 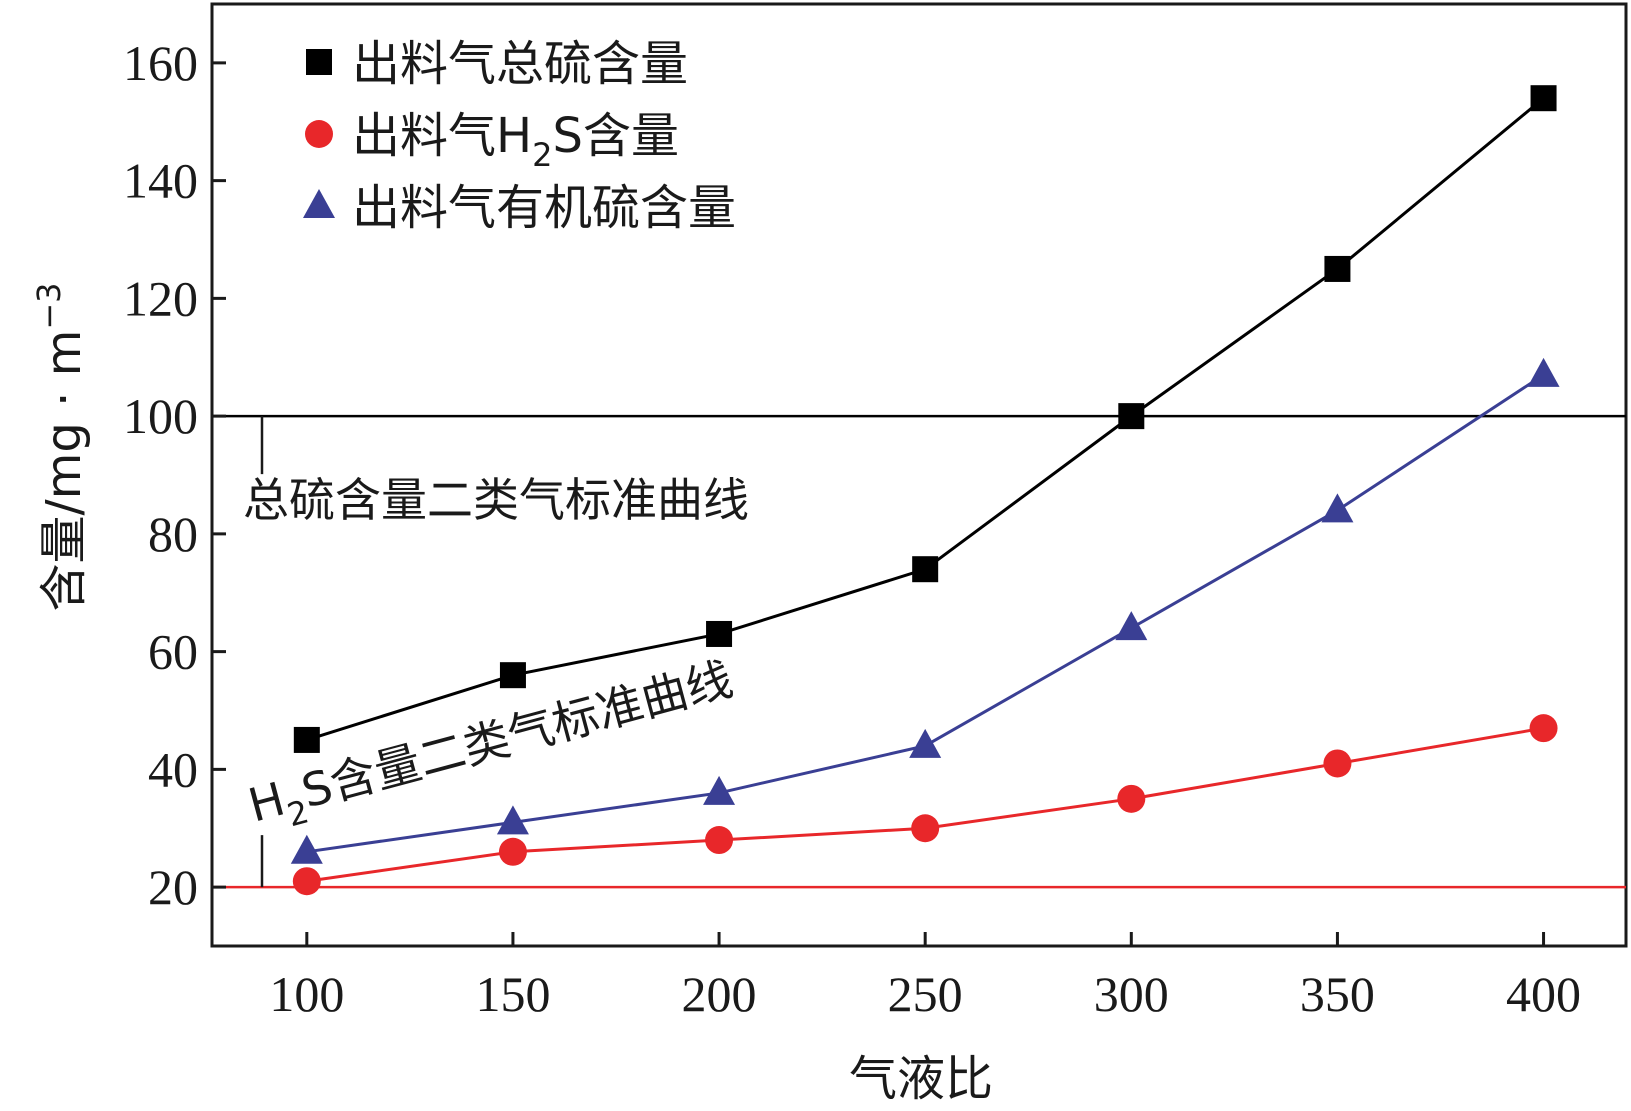 I want to click on x-tick-label: 350, so click(x=1337, y=994).